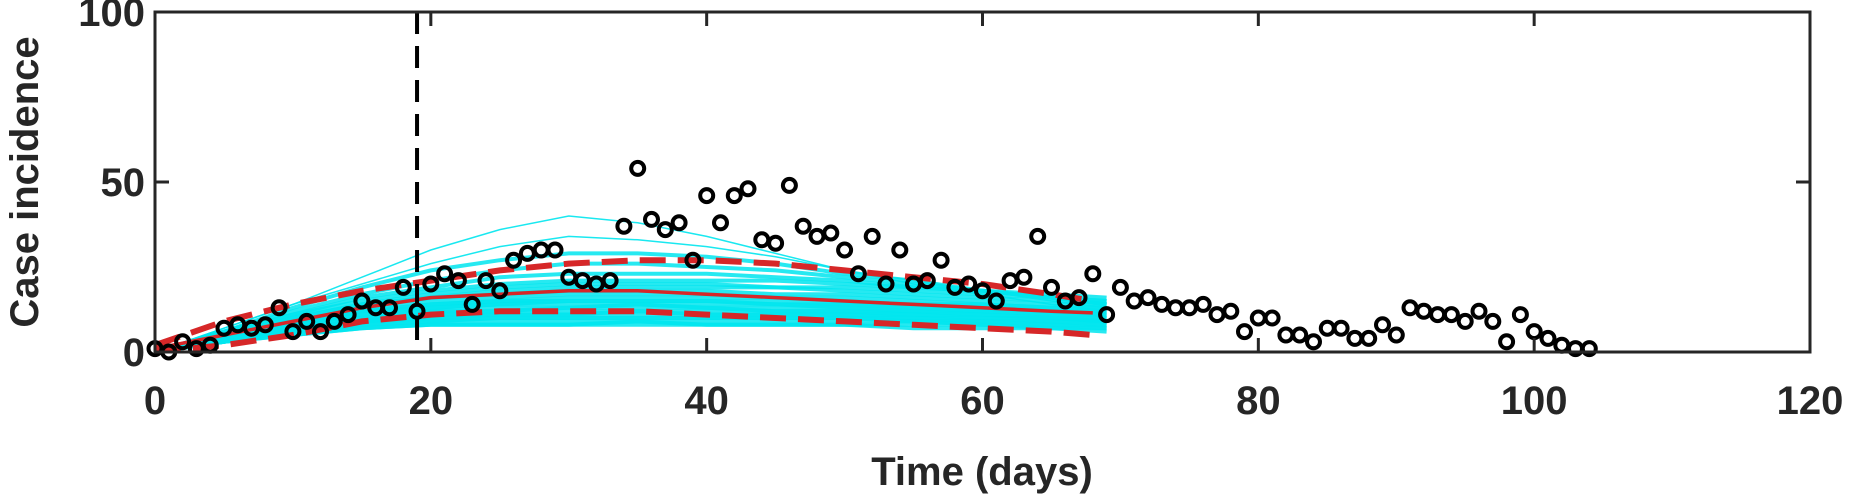  What do you see at coordinates (123, 183) in the screenshot?
I see `y-tick-label: 50` at bounding box center [123, 183].